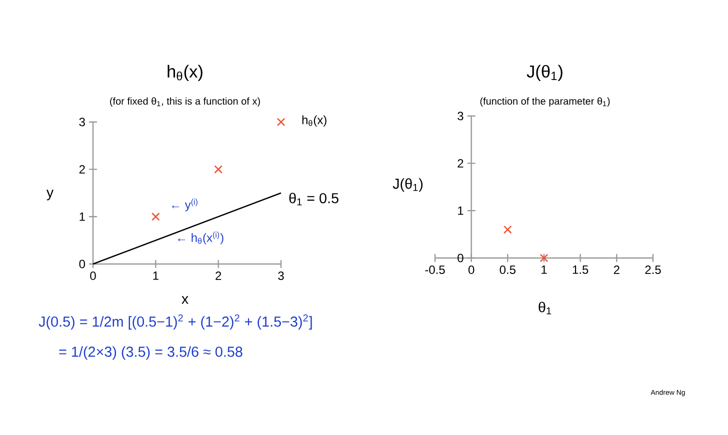  I want to click on chart-subtitle: (for fixed θ$_{1}$, this is a function of x), so click(185, 102).